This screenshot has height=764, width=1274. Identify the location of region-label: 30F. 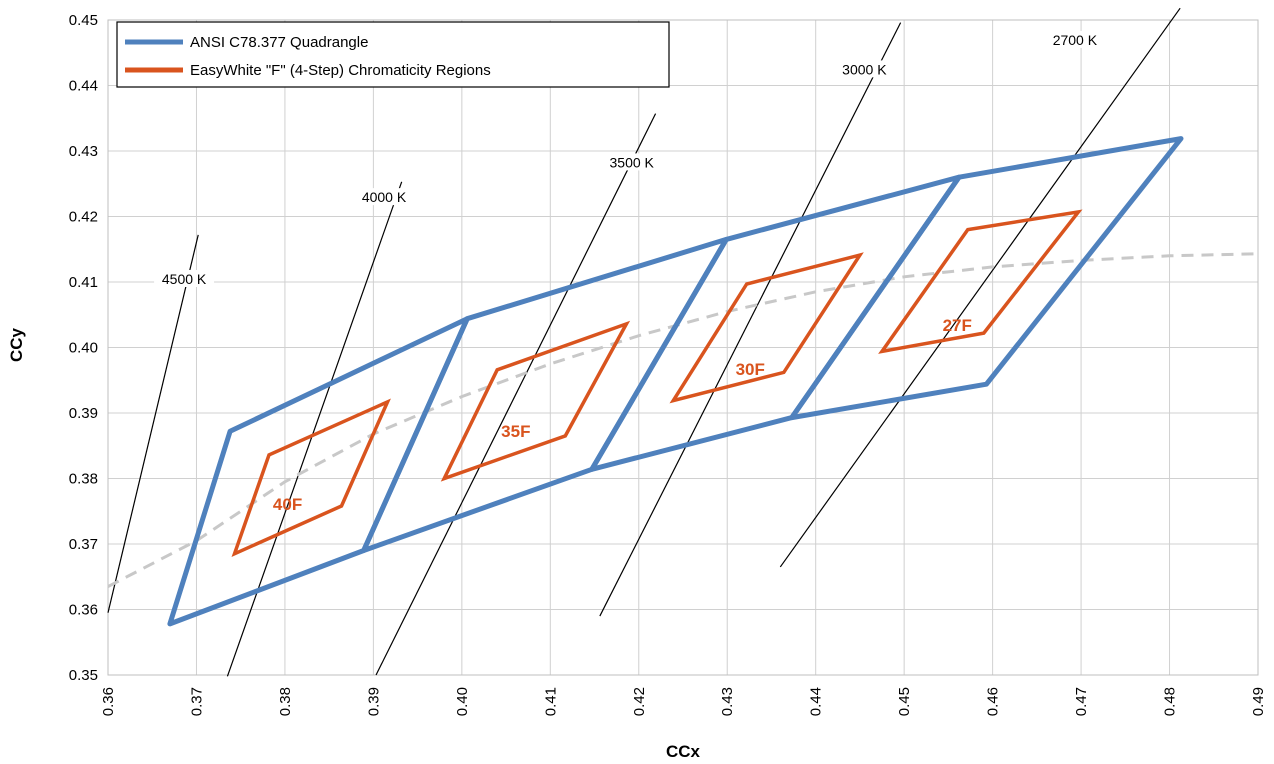
(750, 369).